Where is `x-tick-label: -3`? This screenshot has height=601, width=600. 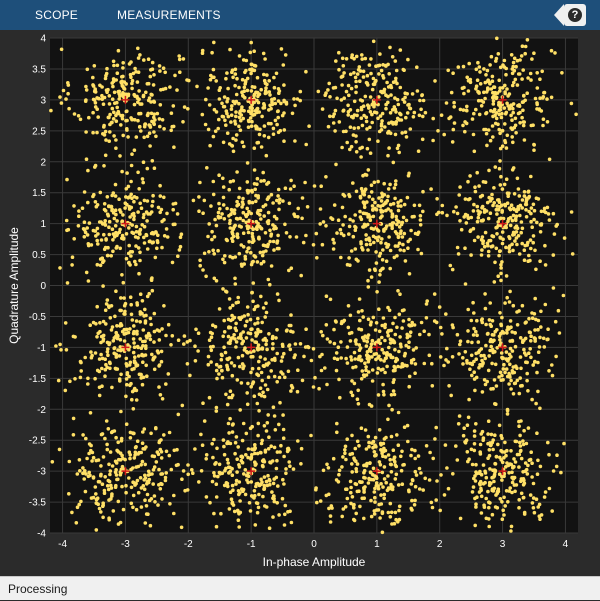
x-tick-label: -3 is located at coordinates (125, 544).